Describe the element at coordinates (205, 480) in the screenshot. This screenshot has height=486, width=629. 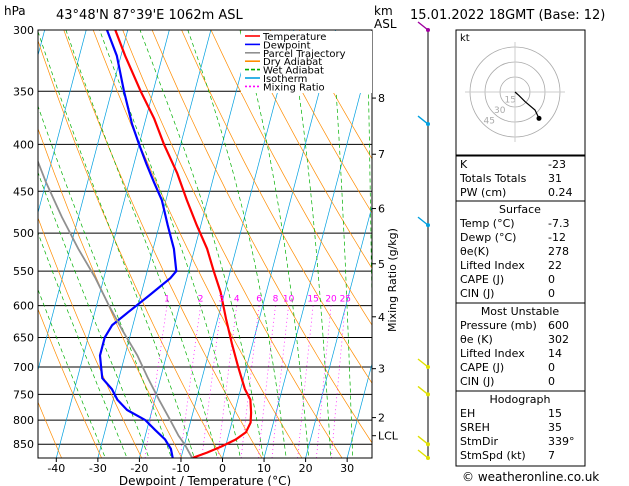
I see `x-axis-label: Dewpoint / Temperature (°C)` at that location.